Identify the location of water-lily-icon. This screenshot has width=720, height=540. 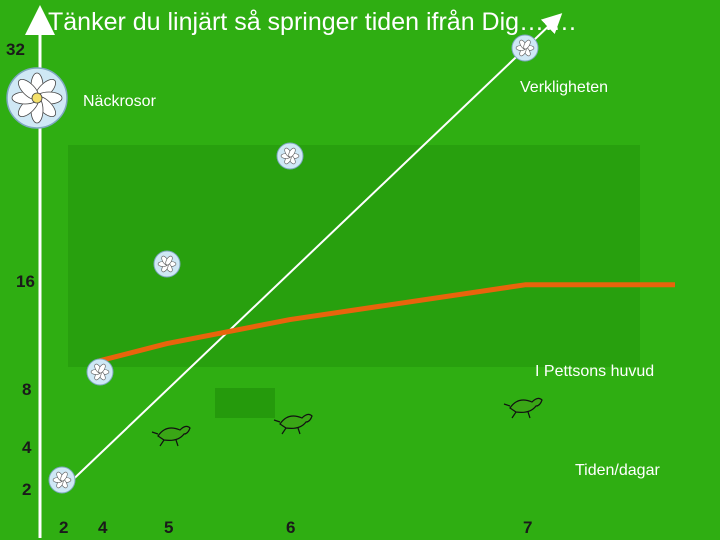
(37, 98).